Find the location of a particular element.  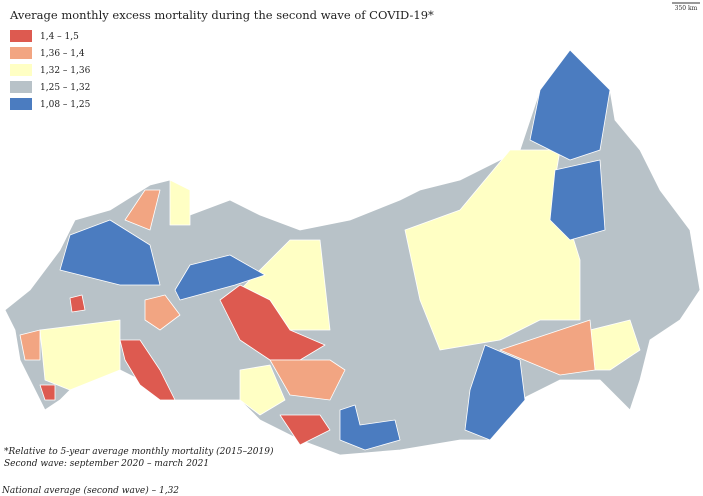

scale-label: 350 km is located at coordinates (686, 8).